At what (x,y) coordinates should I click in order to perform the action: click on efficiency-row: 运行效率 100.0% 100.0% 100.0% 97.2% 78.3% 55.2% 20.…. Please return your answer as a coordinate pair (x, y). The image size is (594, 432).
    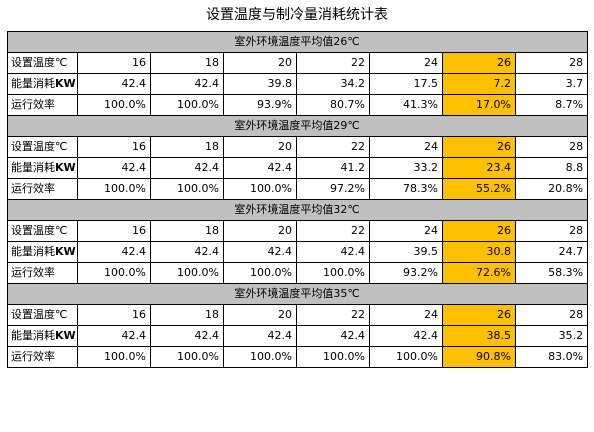
    Looking at the image, I should click on (298, 189).